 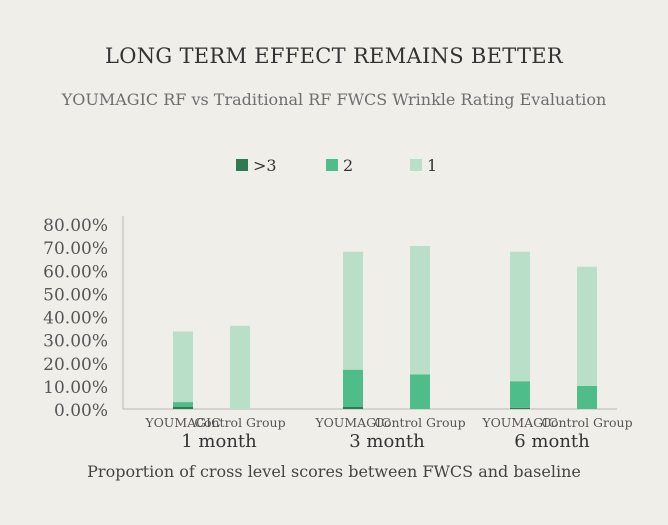 What do you see at coordinates (81, 411) in the screenshot?
I see `y-tick-label: 0.00%` at bounding box center [81, 411].